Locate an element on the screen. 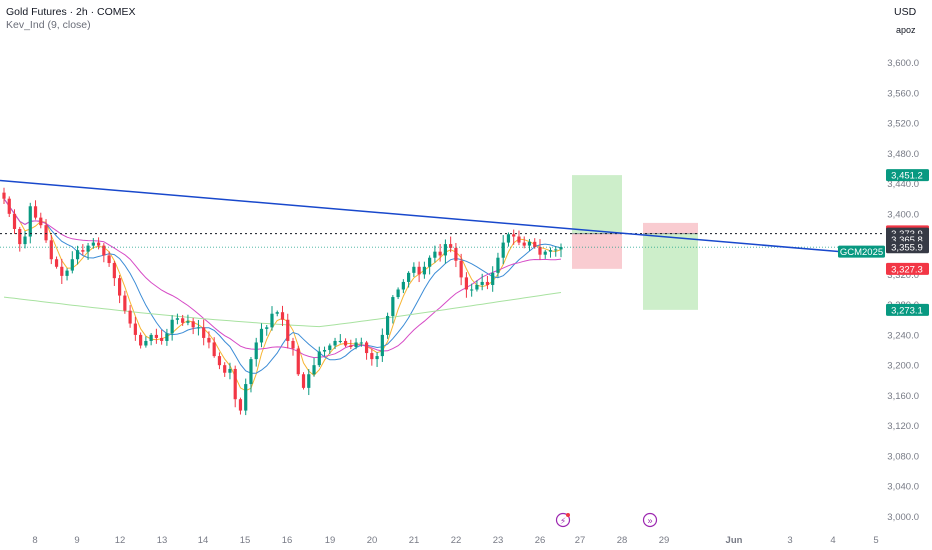 The image size is (932, 550). symbol-tag-box is located at coordinates (861, 251).